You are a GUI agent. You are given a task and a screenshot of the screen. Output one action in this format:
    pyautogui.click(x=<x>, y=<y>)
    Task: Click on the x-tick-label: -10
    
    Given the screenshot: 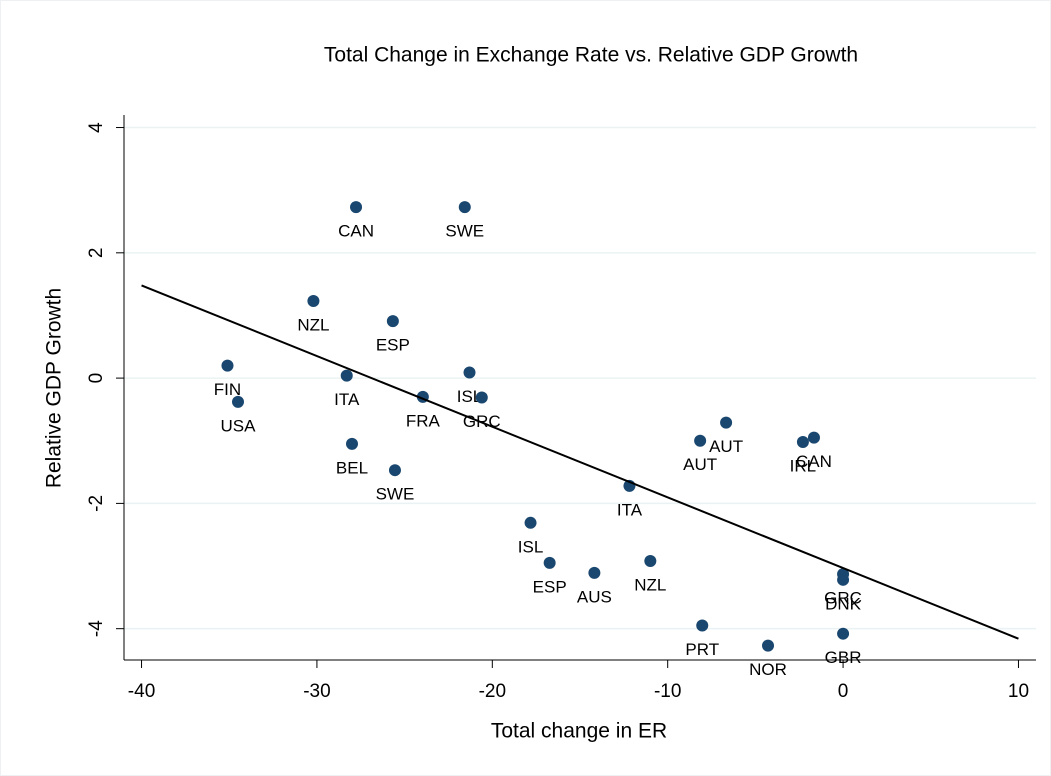 What is the action you would take?
    pyautogui.click(x=667, y=691)
    